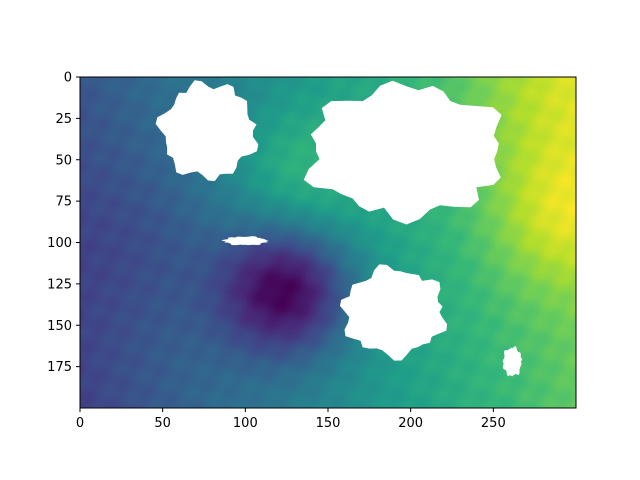 This screenshot has height=480, width=640. I want to click on masked-region-south-east-islet, so click(512, 361).